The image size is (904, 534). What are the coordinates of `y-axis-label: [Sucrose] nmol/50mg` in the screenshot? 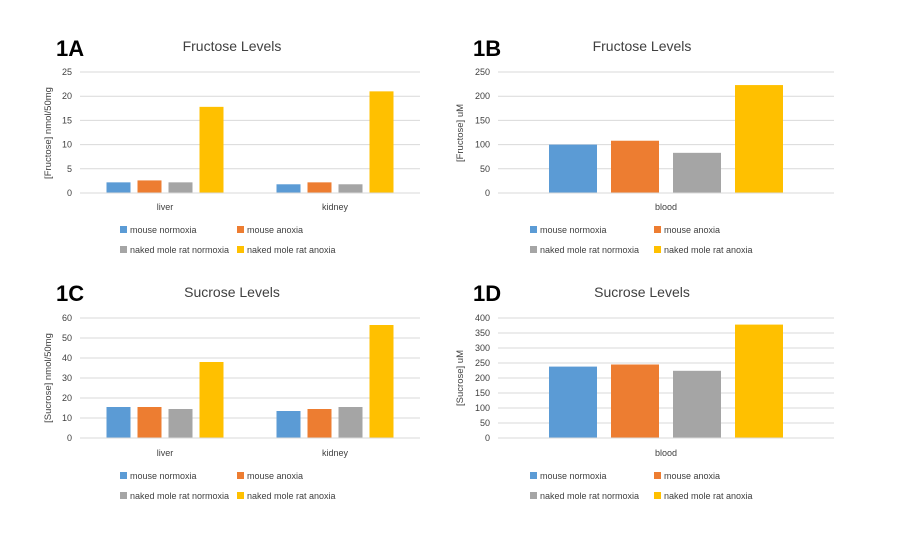 It's located at (48, 378).